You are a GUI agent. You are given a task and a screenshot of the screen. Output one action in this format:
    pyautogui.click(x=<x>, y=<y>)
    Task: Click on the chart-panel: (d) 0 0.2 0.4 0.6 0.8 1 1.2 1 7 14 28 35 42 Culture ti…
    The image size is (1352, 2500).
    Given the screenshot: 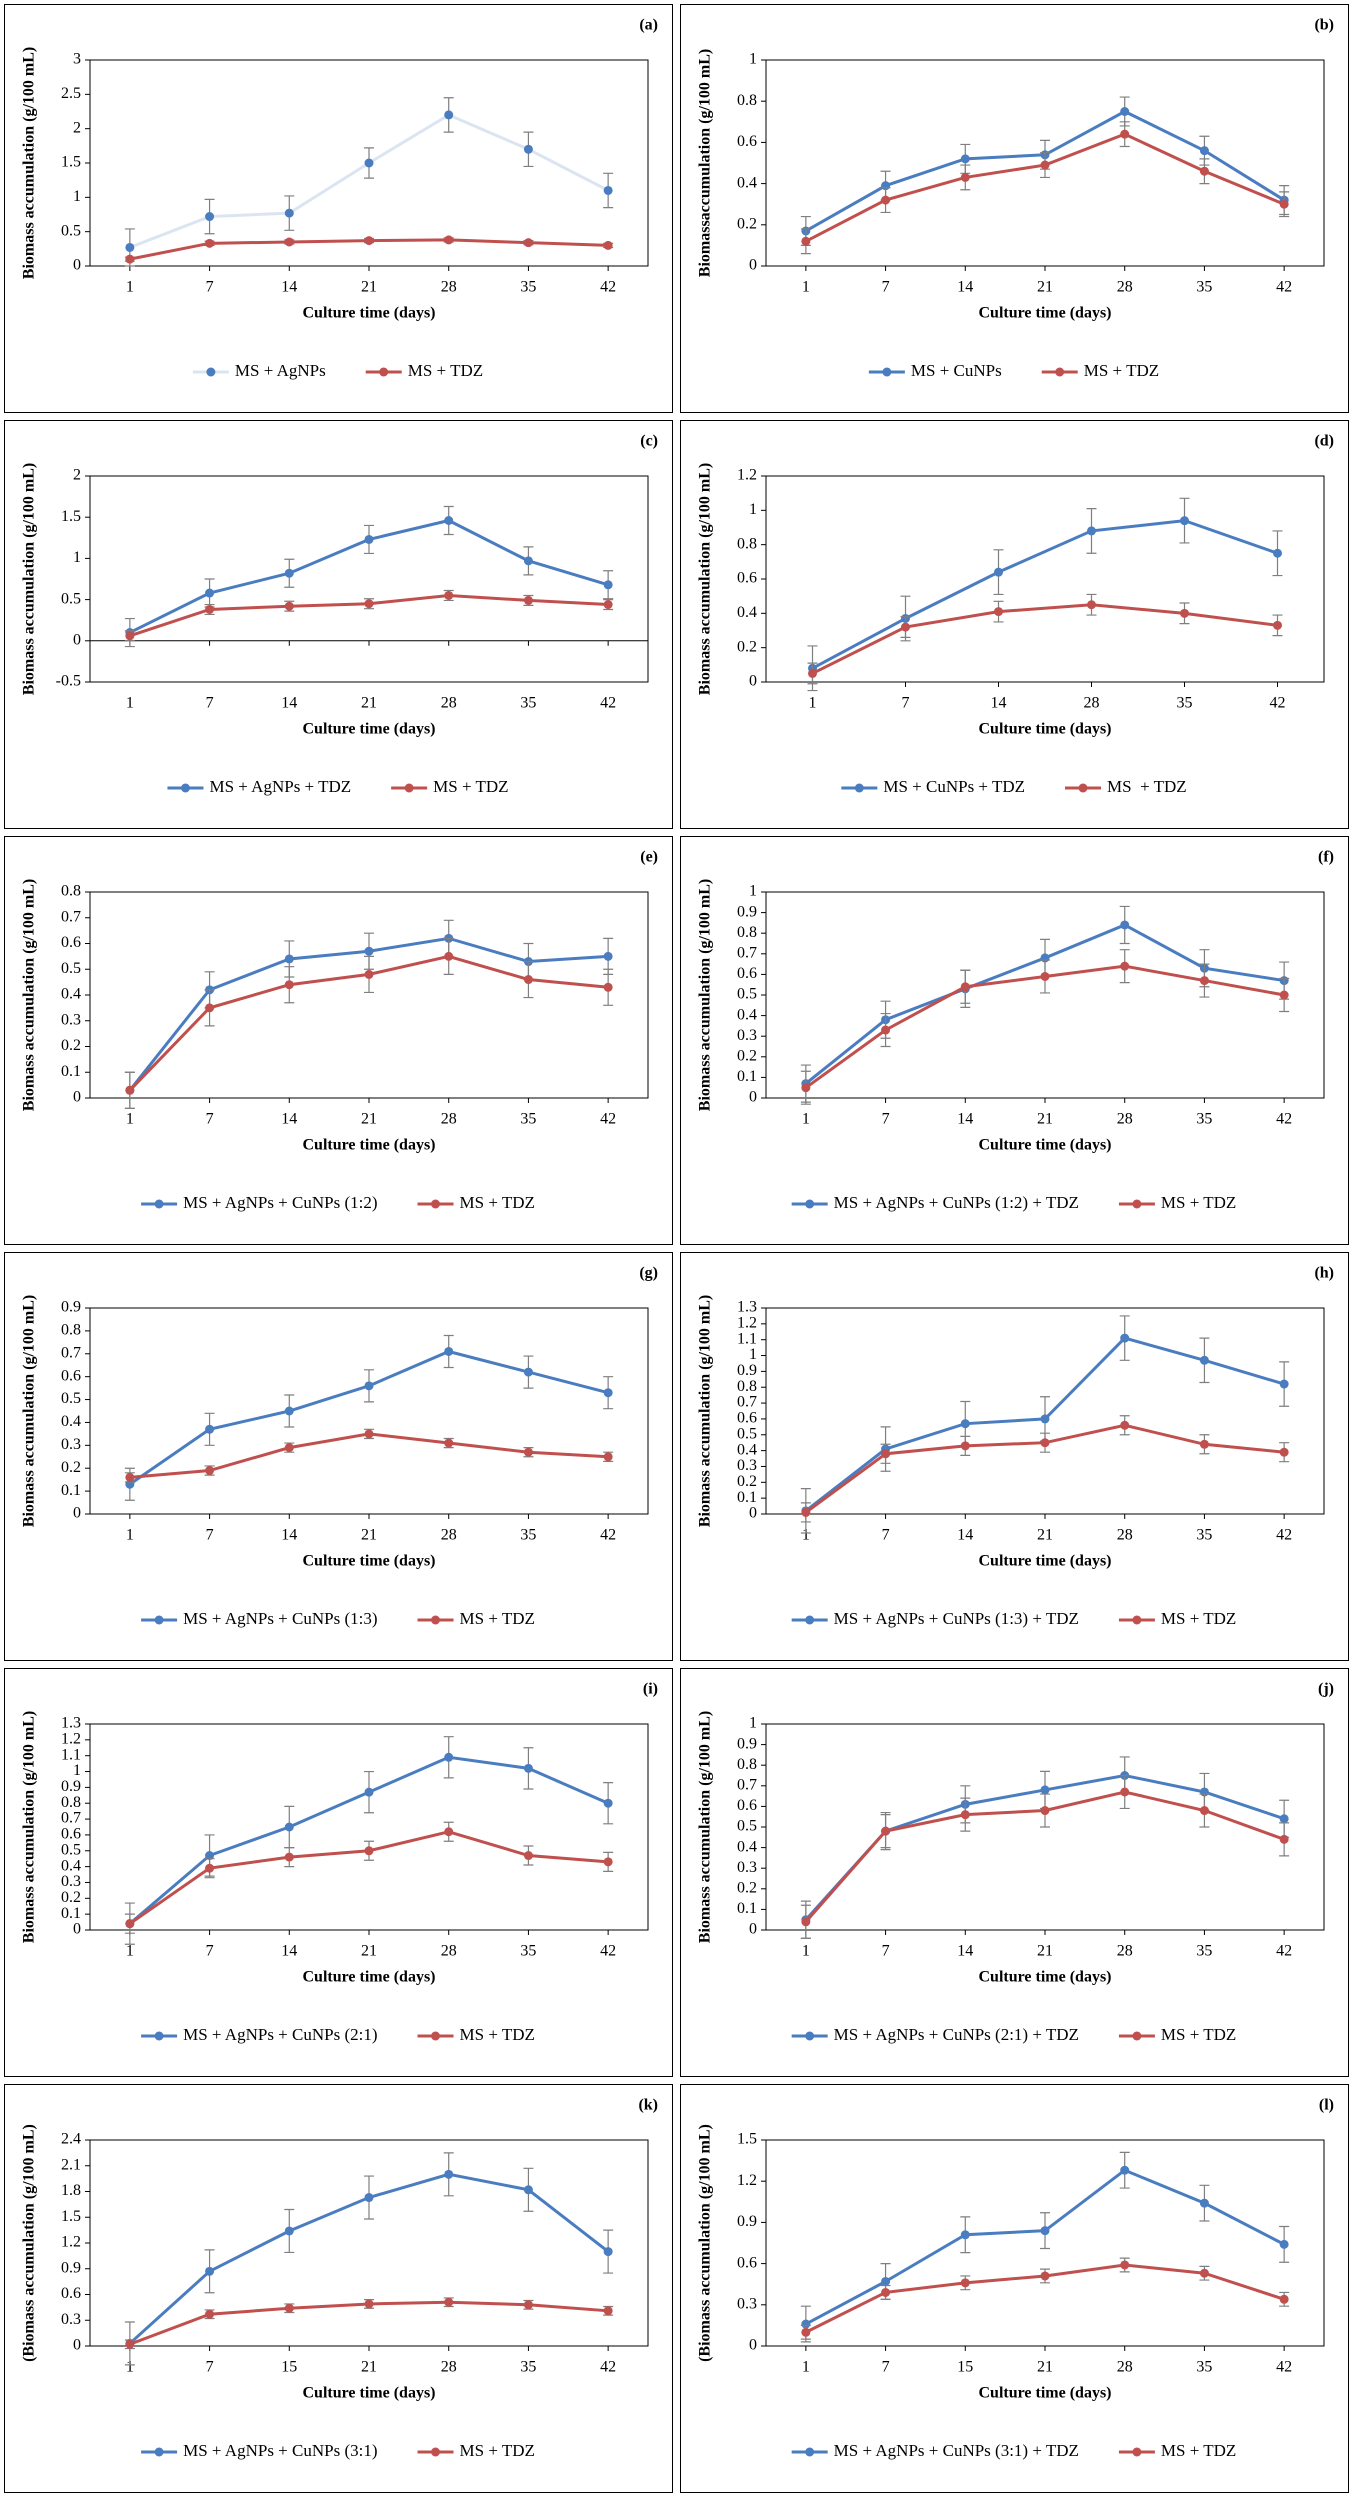 What is the action you would take?
    pyautogui.click(x=1014, y=624)
    